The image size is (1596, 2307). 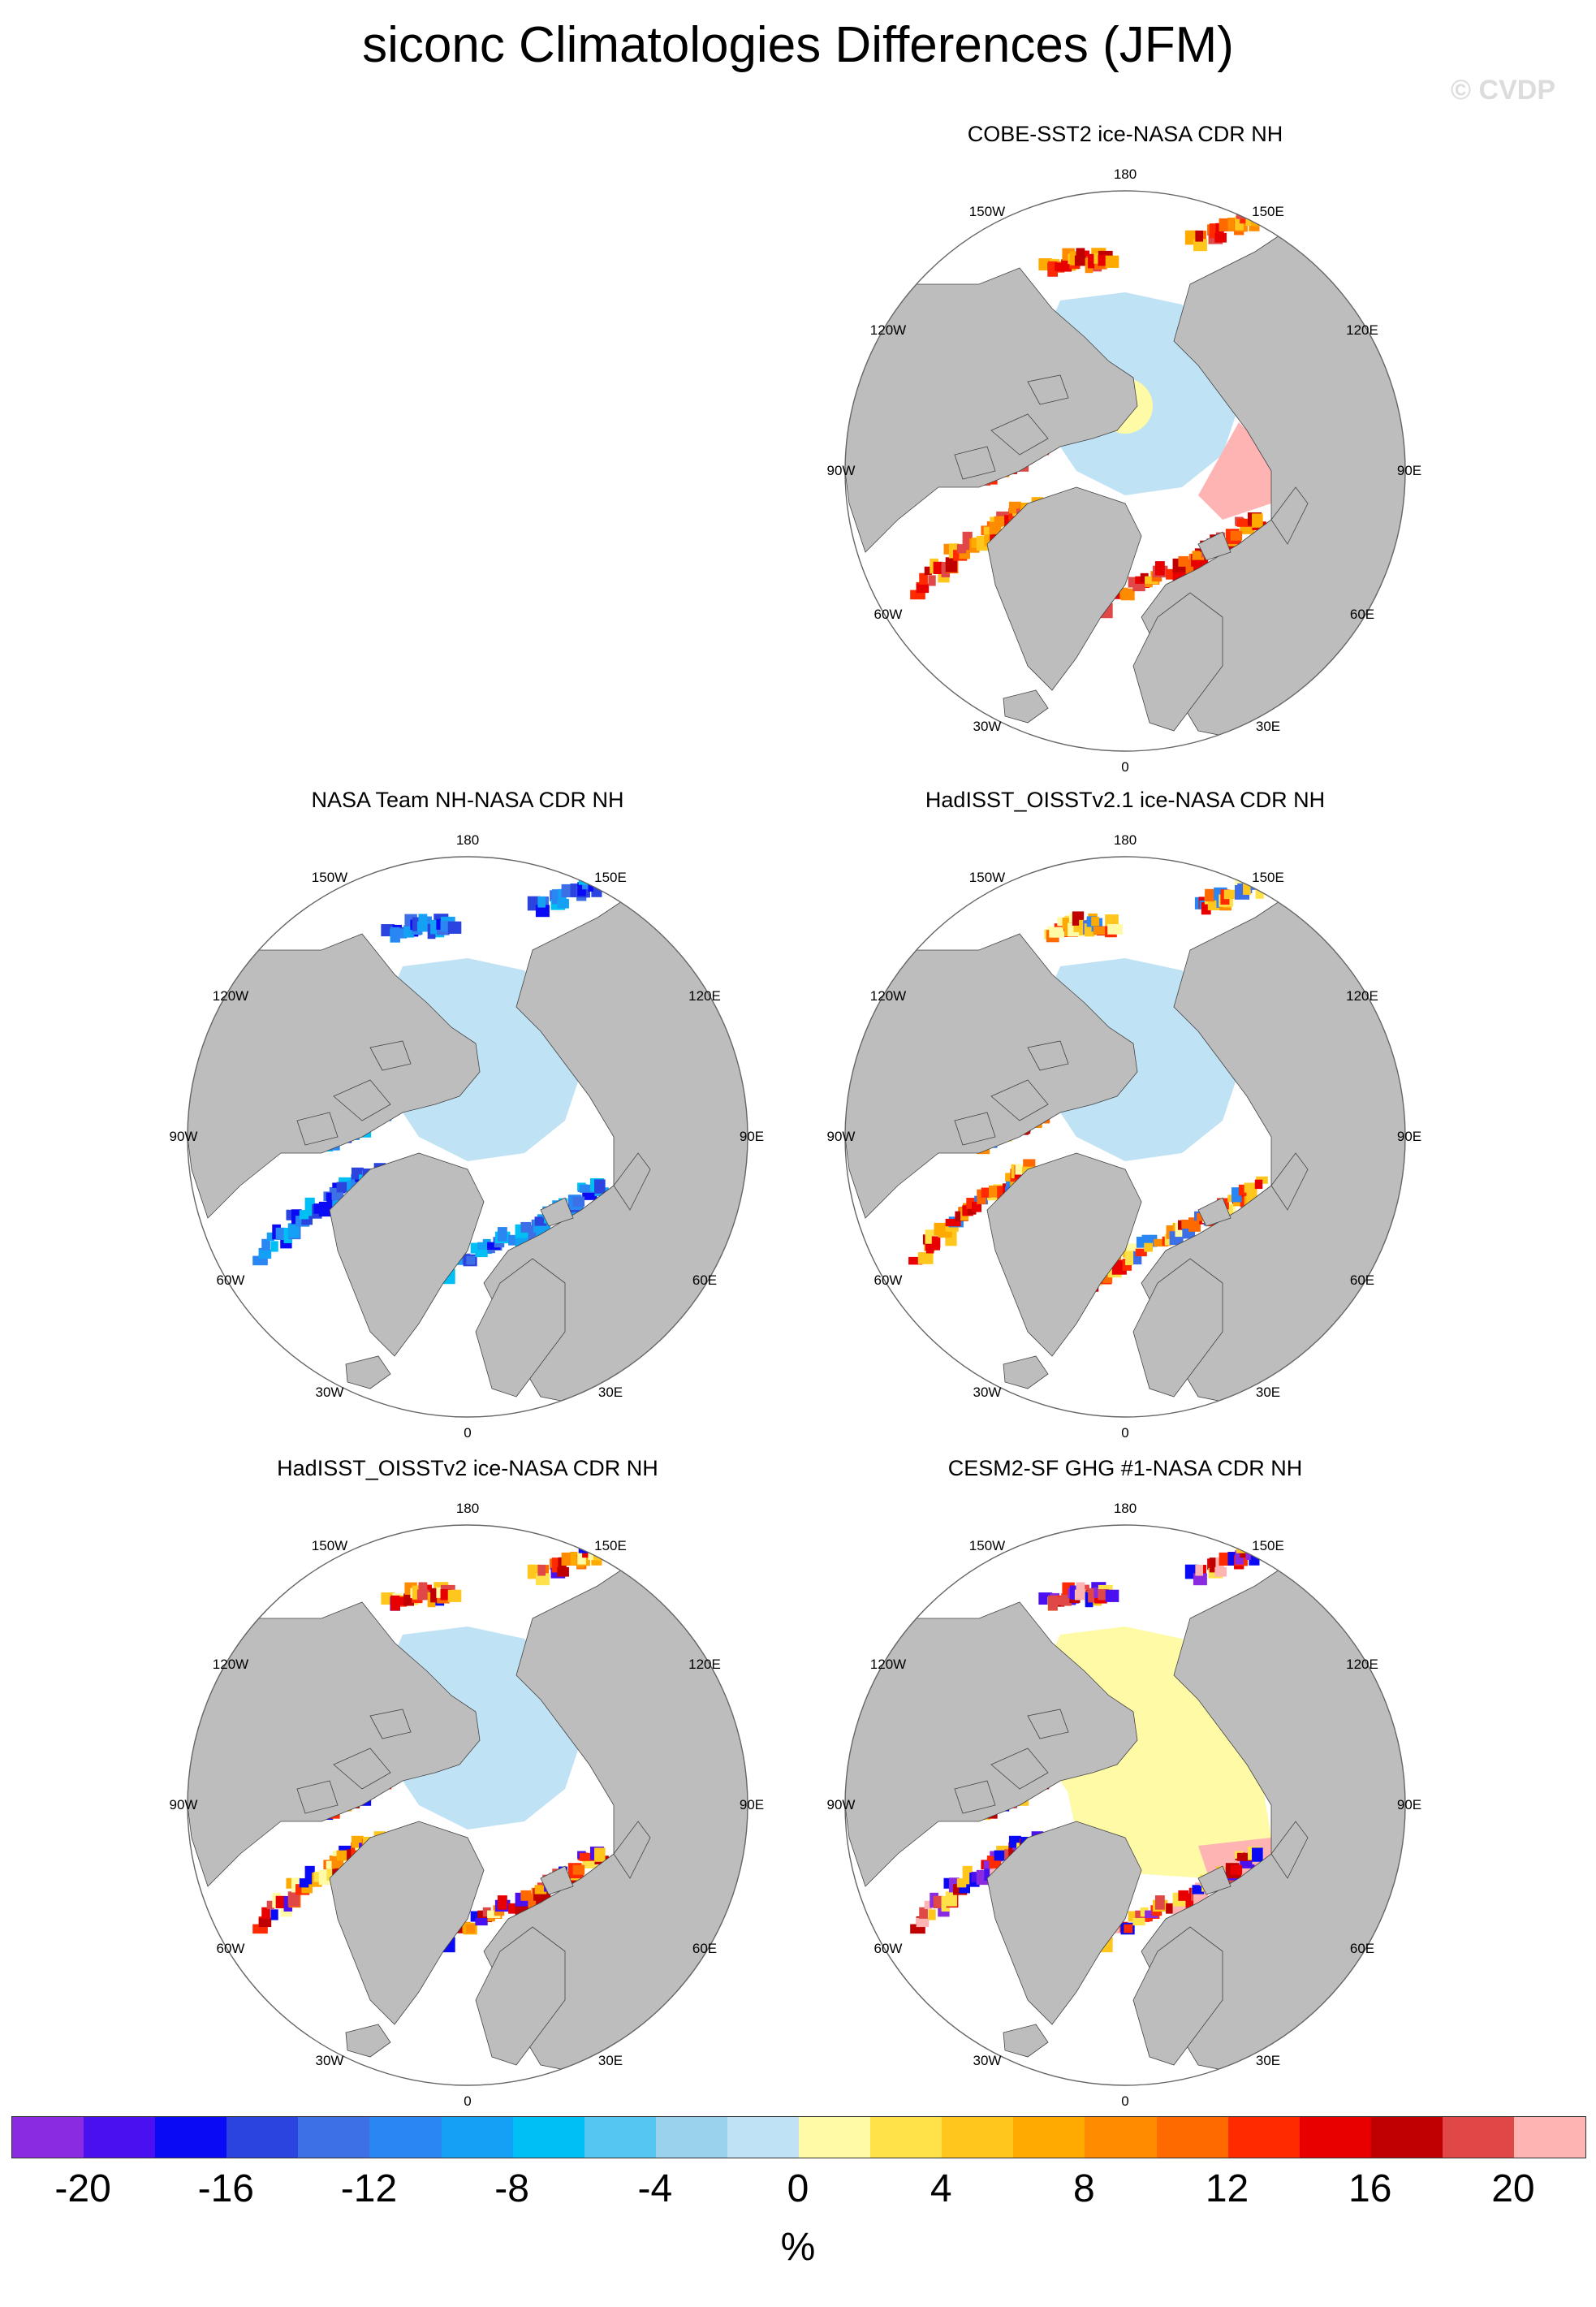 I want to click on lon-label-left: 90W, so click(x=841, y=470).